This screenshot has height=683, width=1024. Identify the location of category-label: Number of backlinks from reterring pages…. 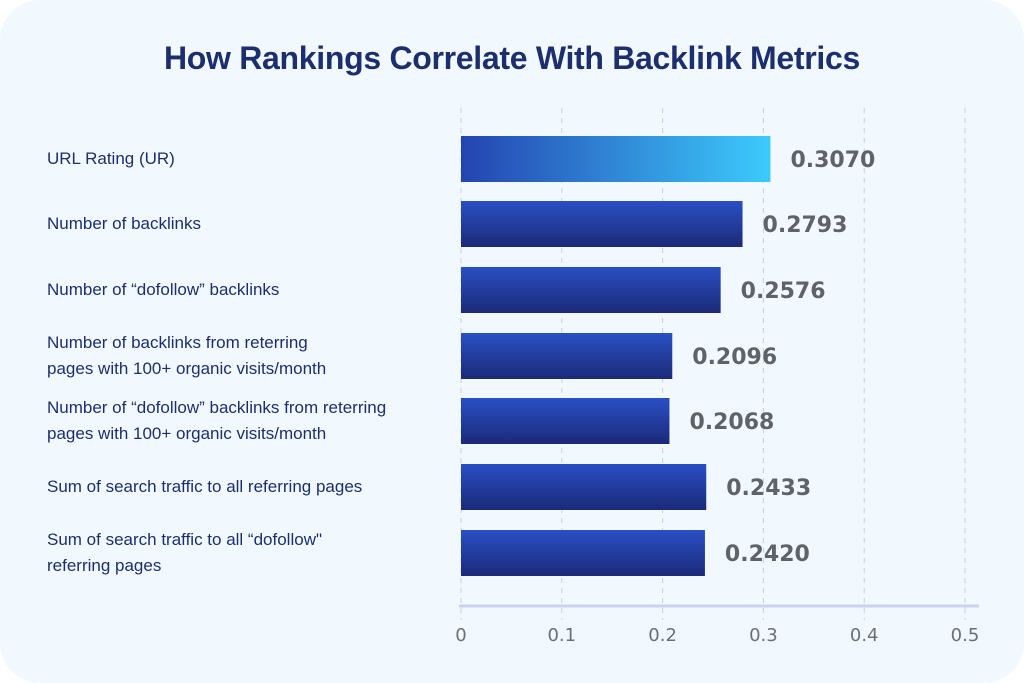
(187, 355).